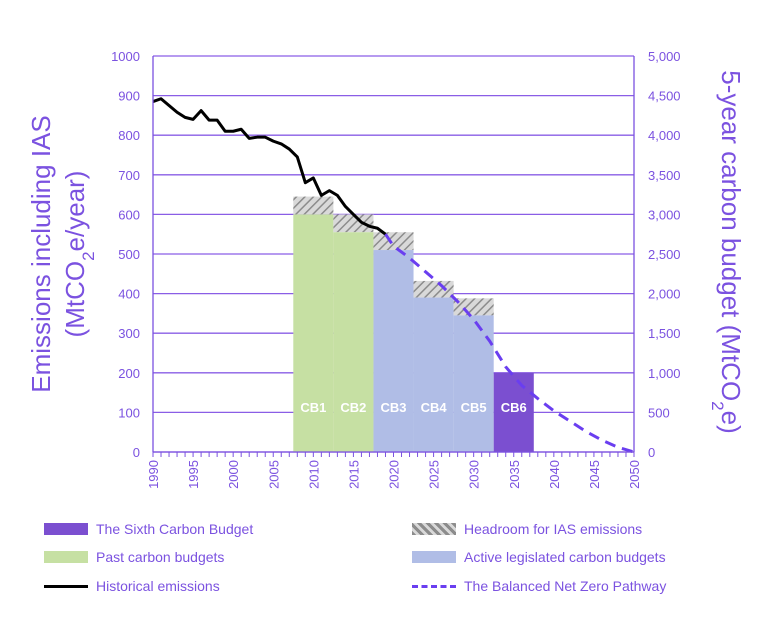  What do you see at coordinates (129, 333) in the screenshot?
I see `y-left-tick-label: 300` at bounding box center [129, 333].